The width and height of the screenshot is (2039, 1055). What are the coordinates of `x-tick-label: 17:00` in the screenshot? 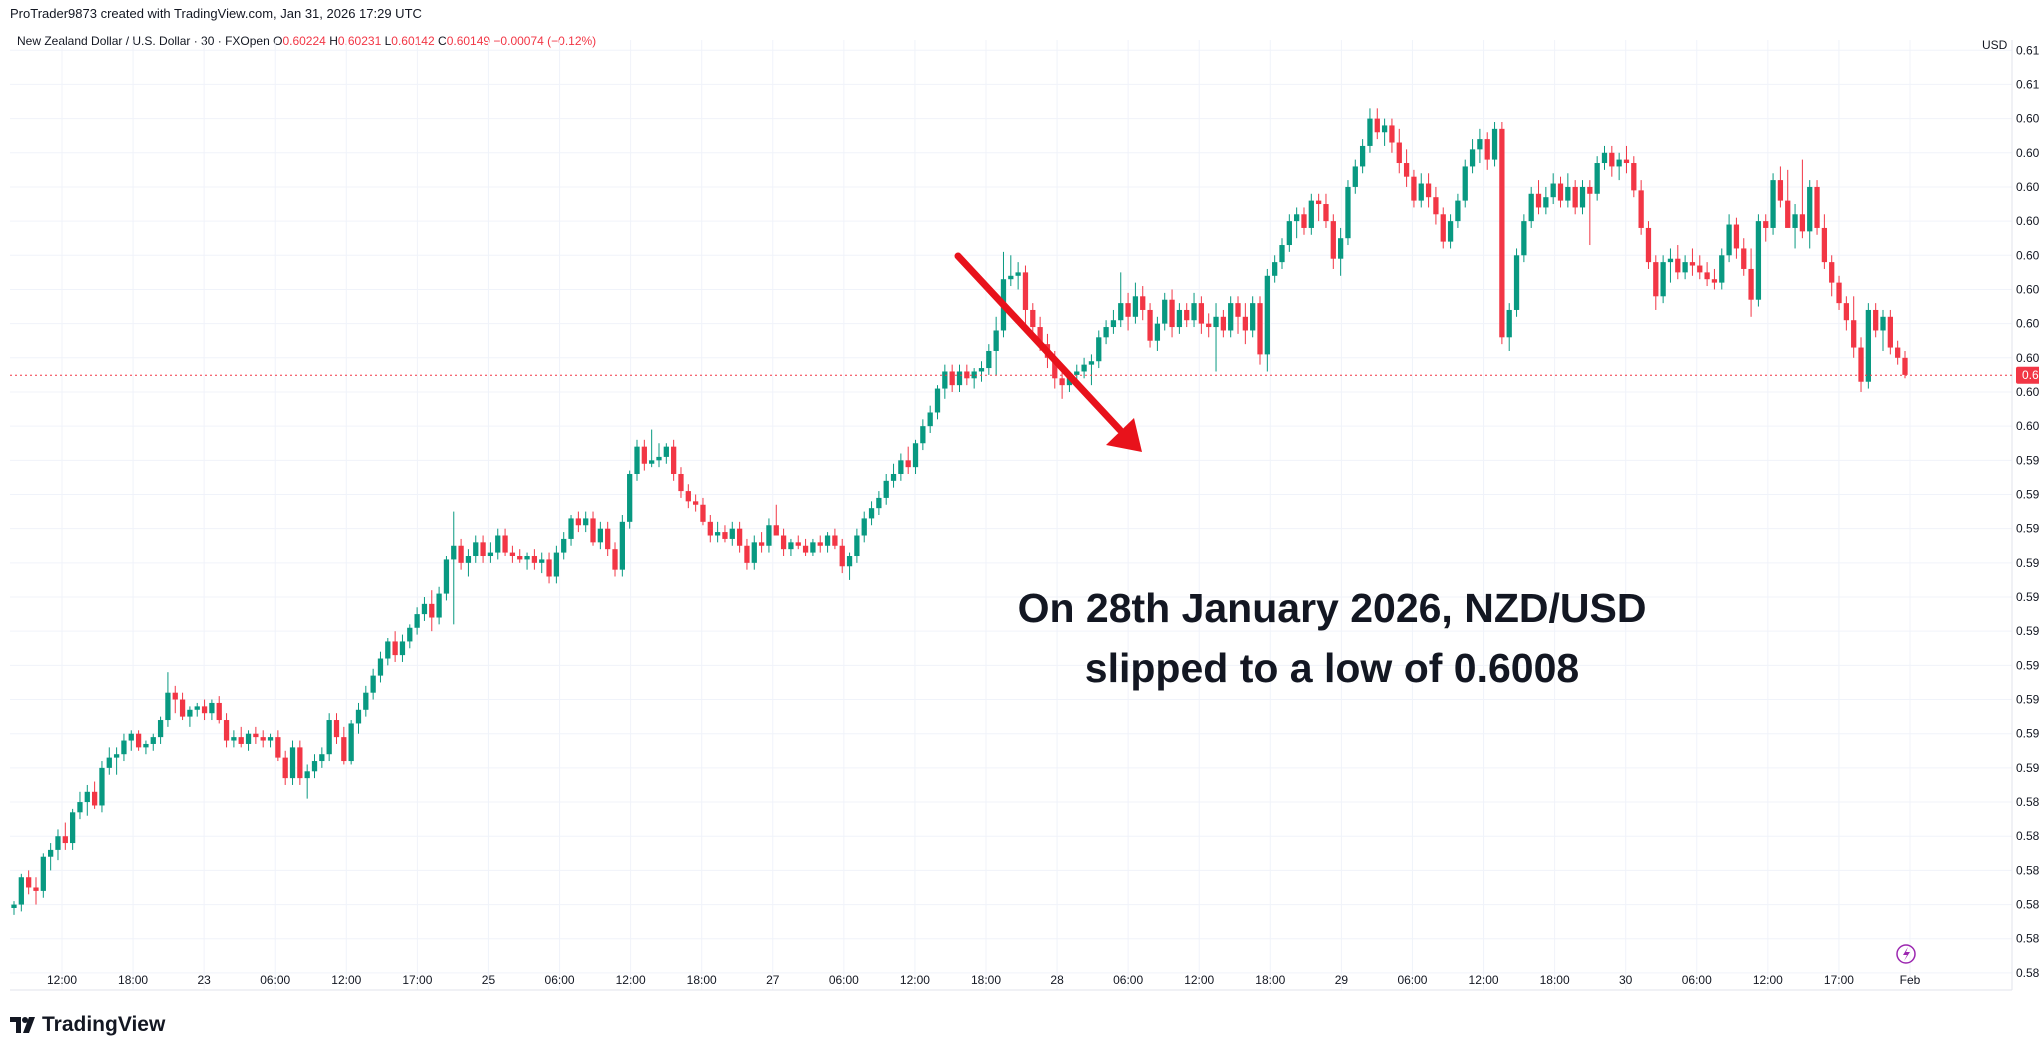 It's located at (417, 980).